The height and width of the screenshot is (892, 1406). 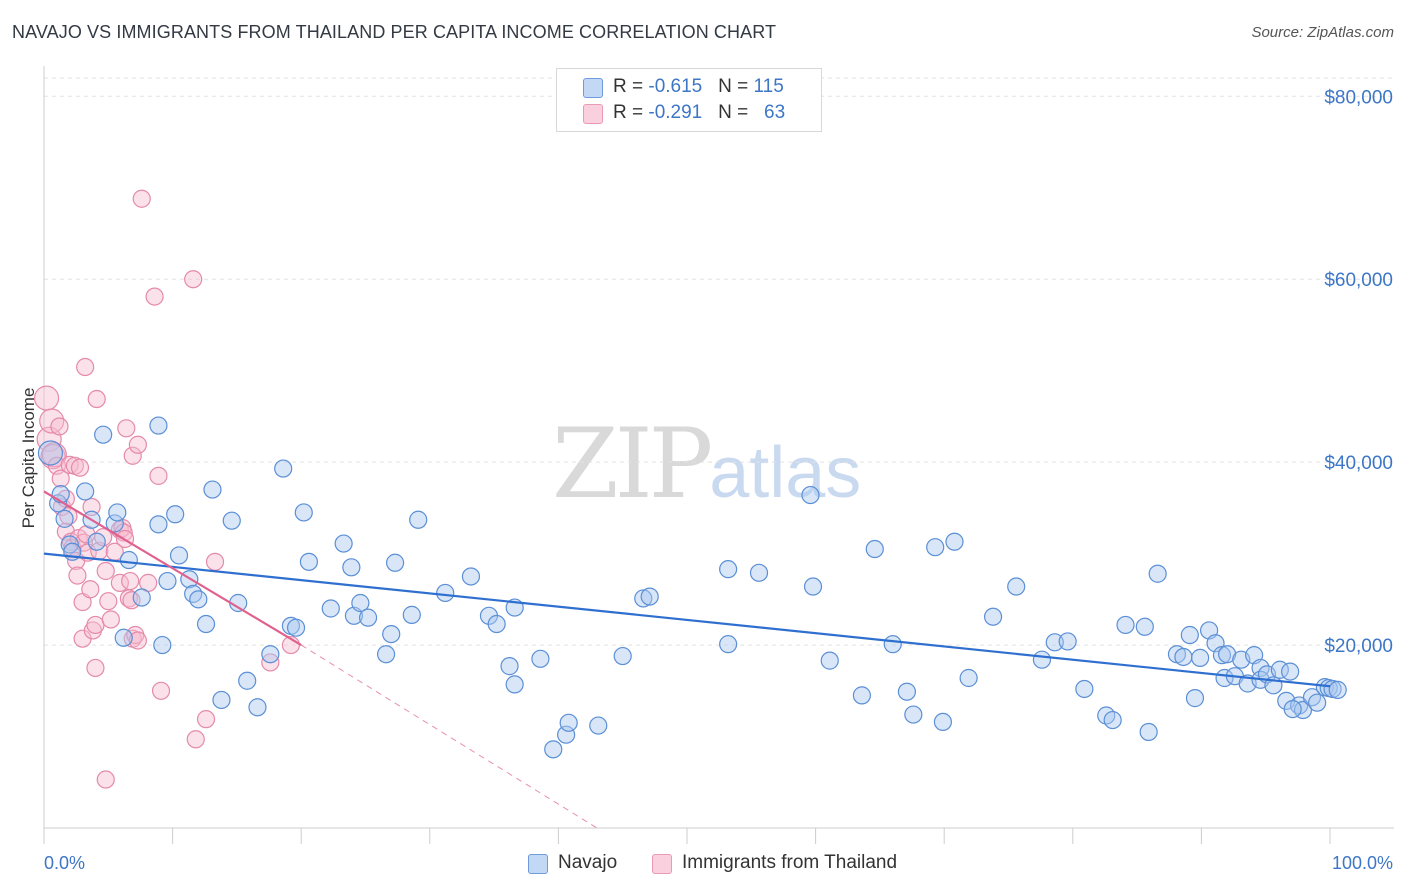 I want to click on thailand-trend-extension, so click(x=449, y=736).